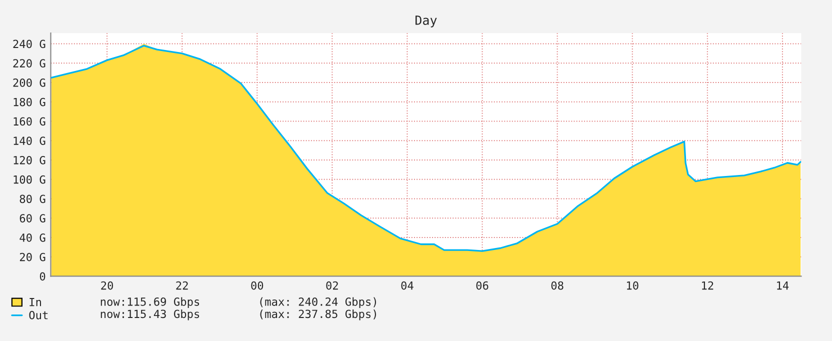  I want to click on y-tick-label: 40 G, so click(33, 237).